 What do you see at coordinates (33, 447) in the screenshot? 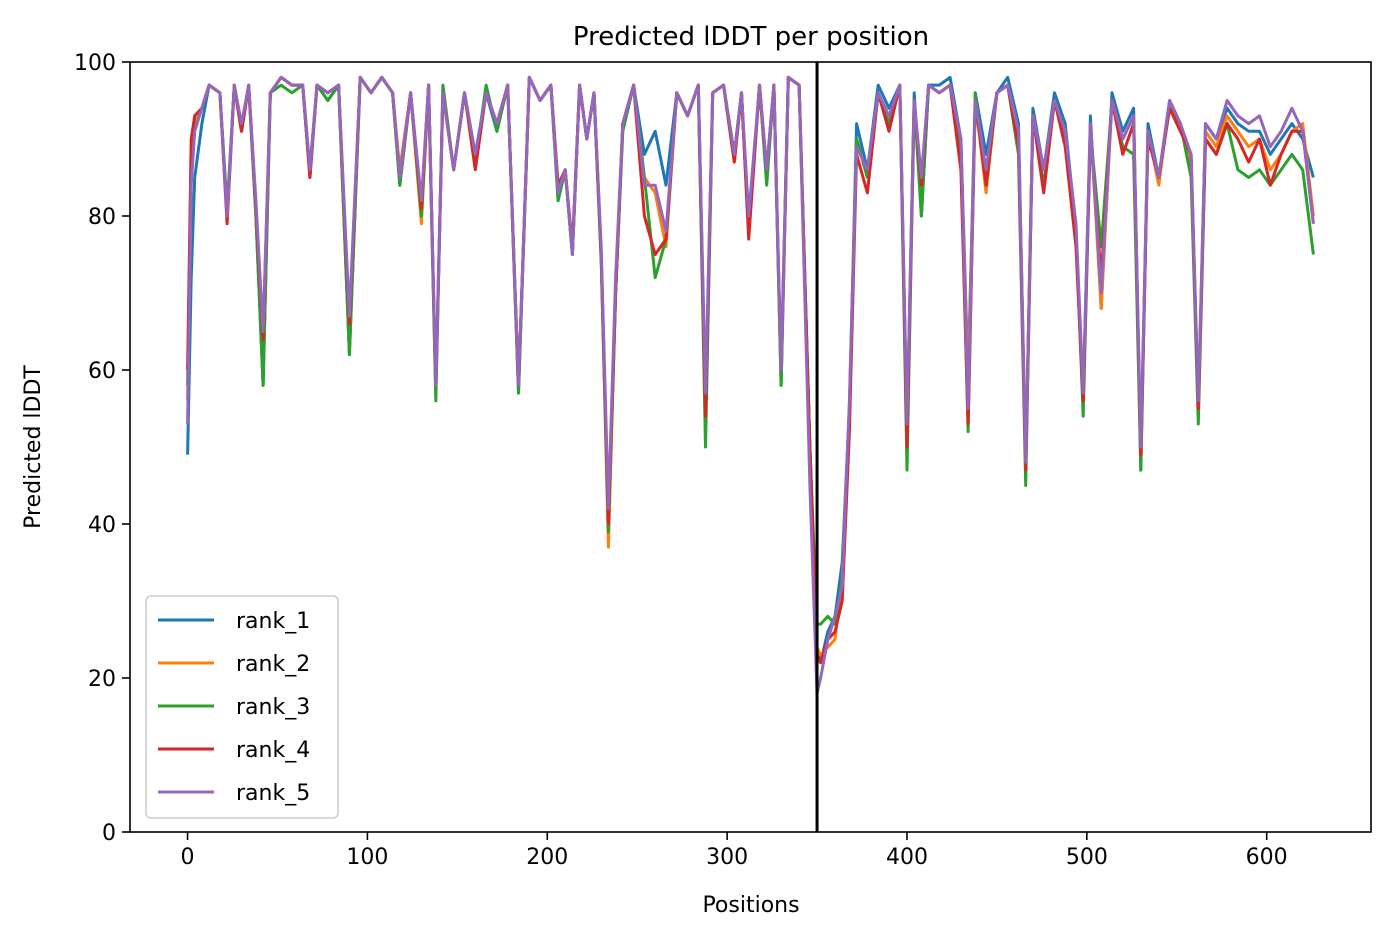
I see `y-axis-label: Predicted lDDT` at bounding box center [33, 447].